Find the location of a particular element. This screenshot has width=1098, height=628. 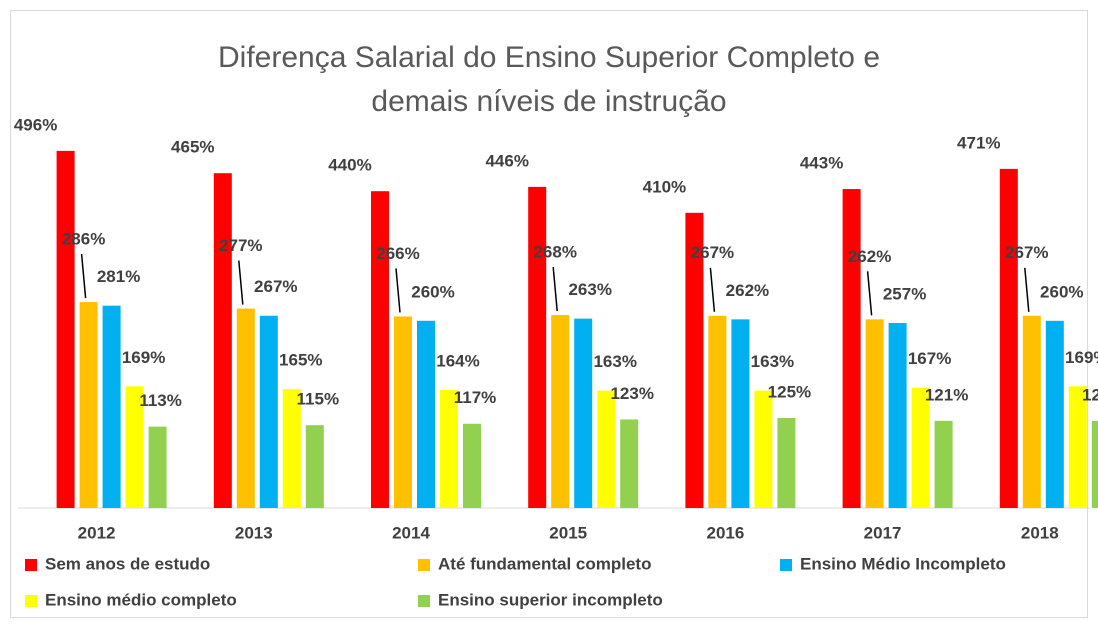

data-label: 164% is located at coordinates (457, 360).